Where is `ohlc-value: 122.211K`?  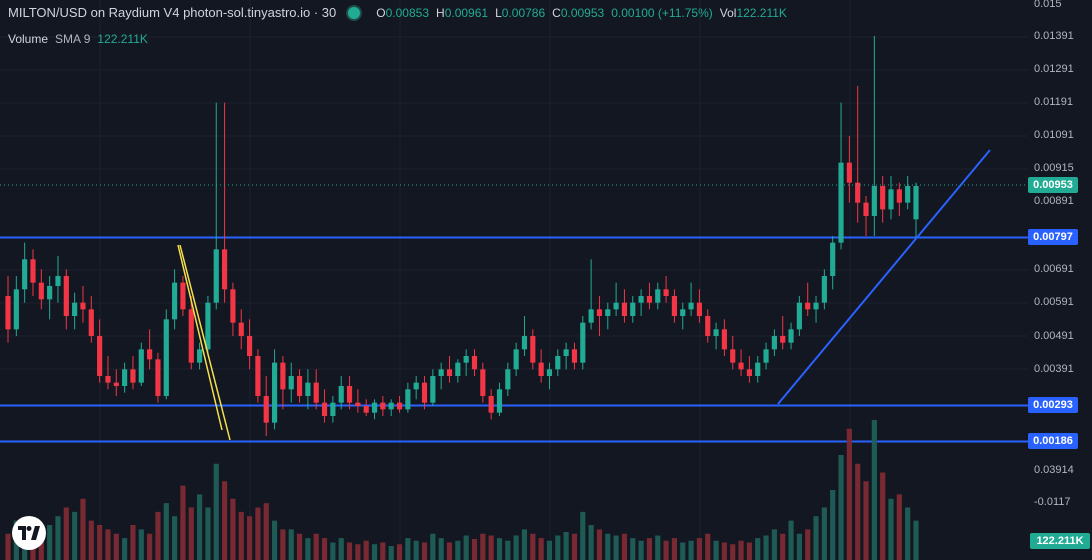 ohlc-value: 122.211K is located at coordinates (761, 12).